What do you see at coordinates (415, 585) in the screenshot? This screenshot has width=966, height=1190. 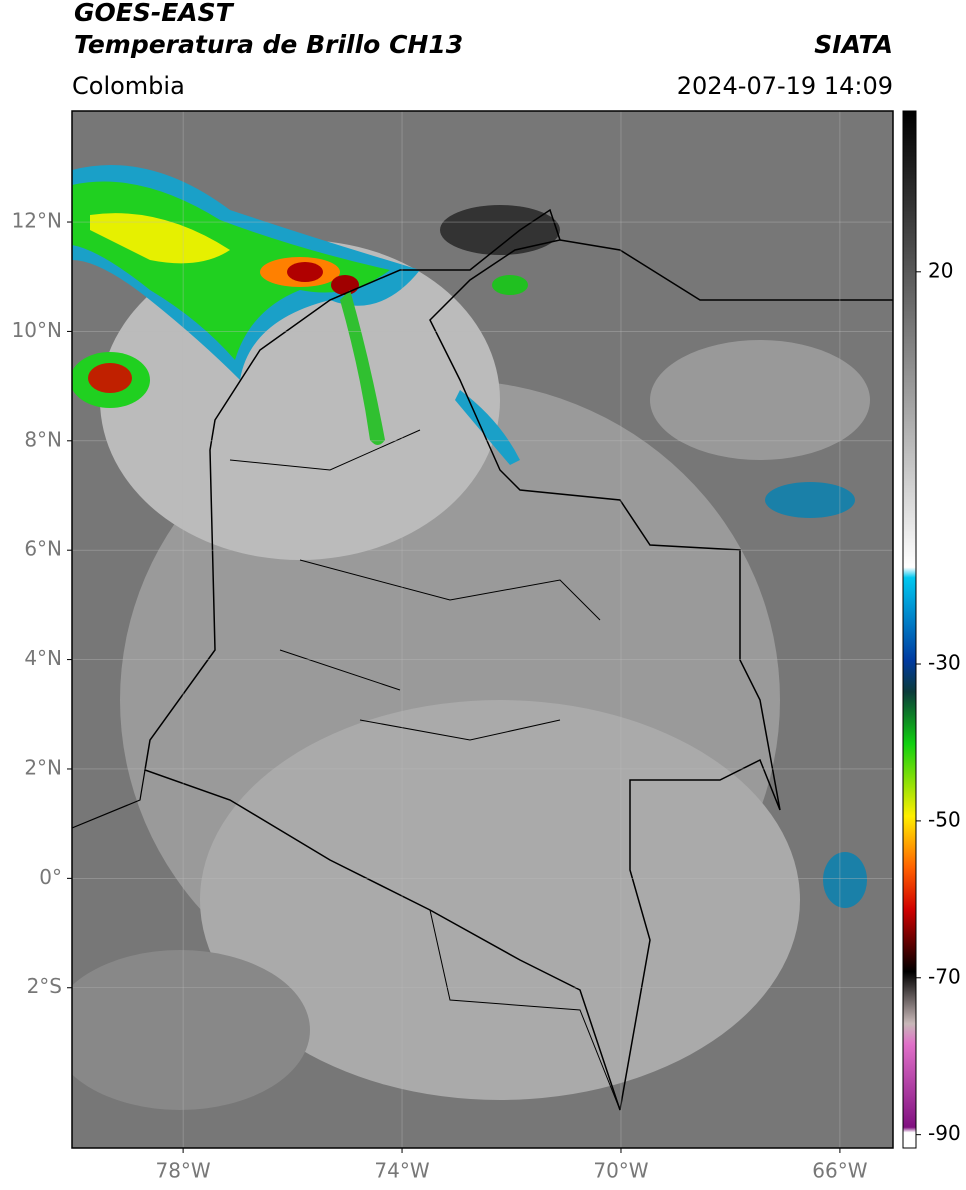 I see `department-border` at bounding box center [415, 585].